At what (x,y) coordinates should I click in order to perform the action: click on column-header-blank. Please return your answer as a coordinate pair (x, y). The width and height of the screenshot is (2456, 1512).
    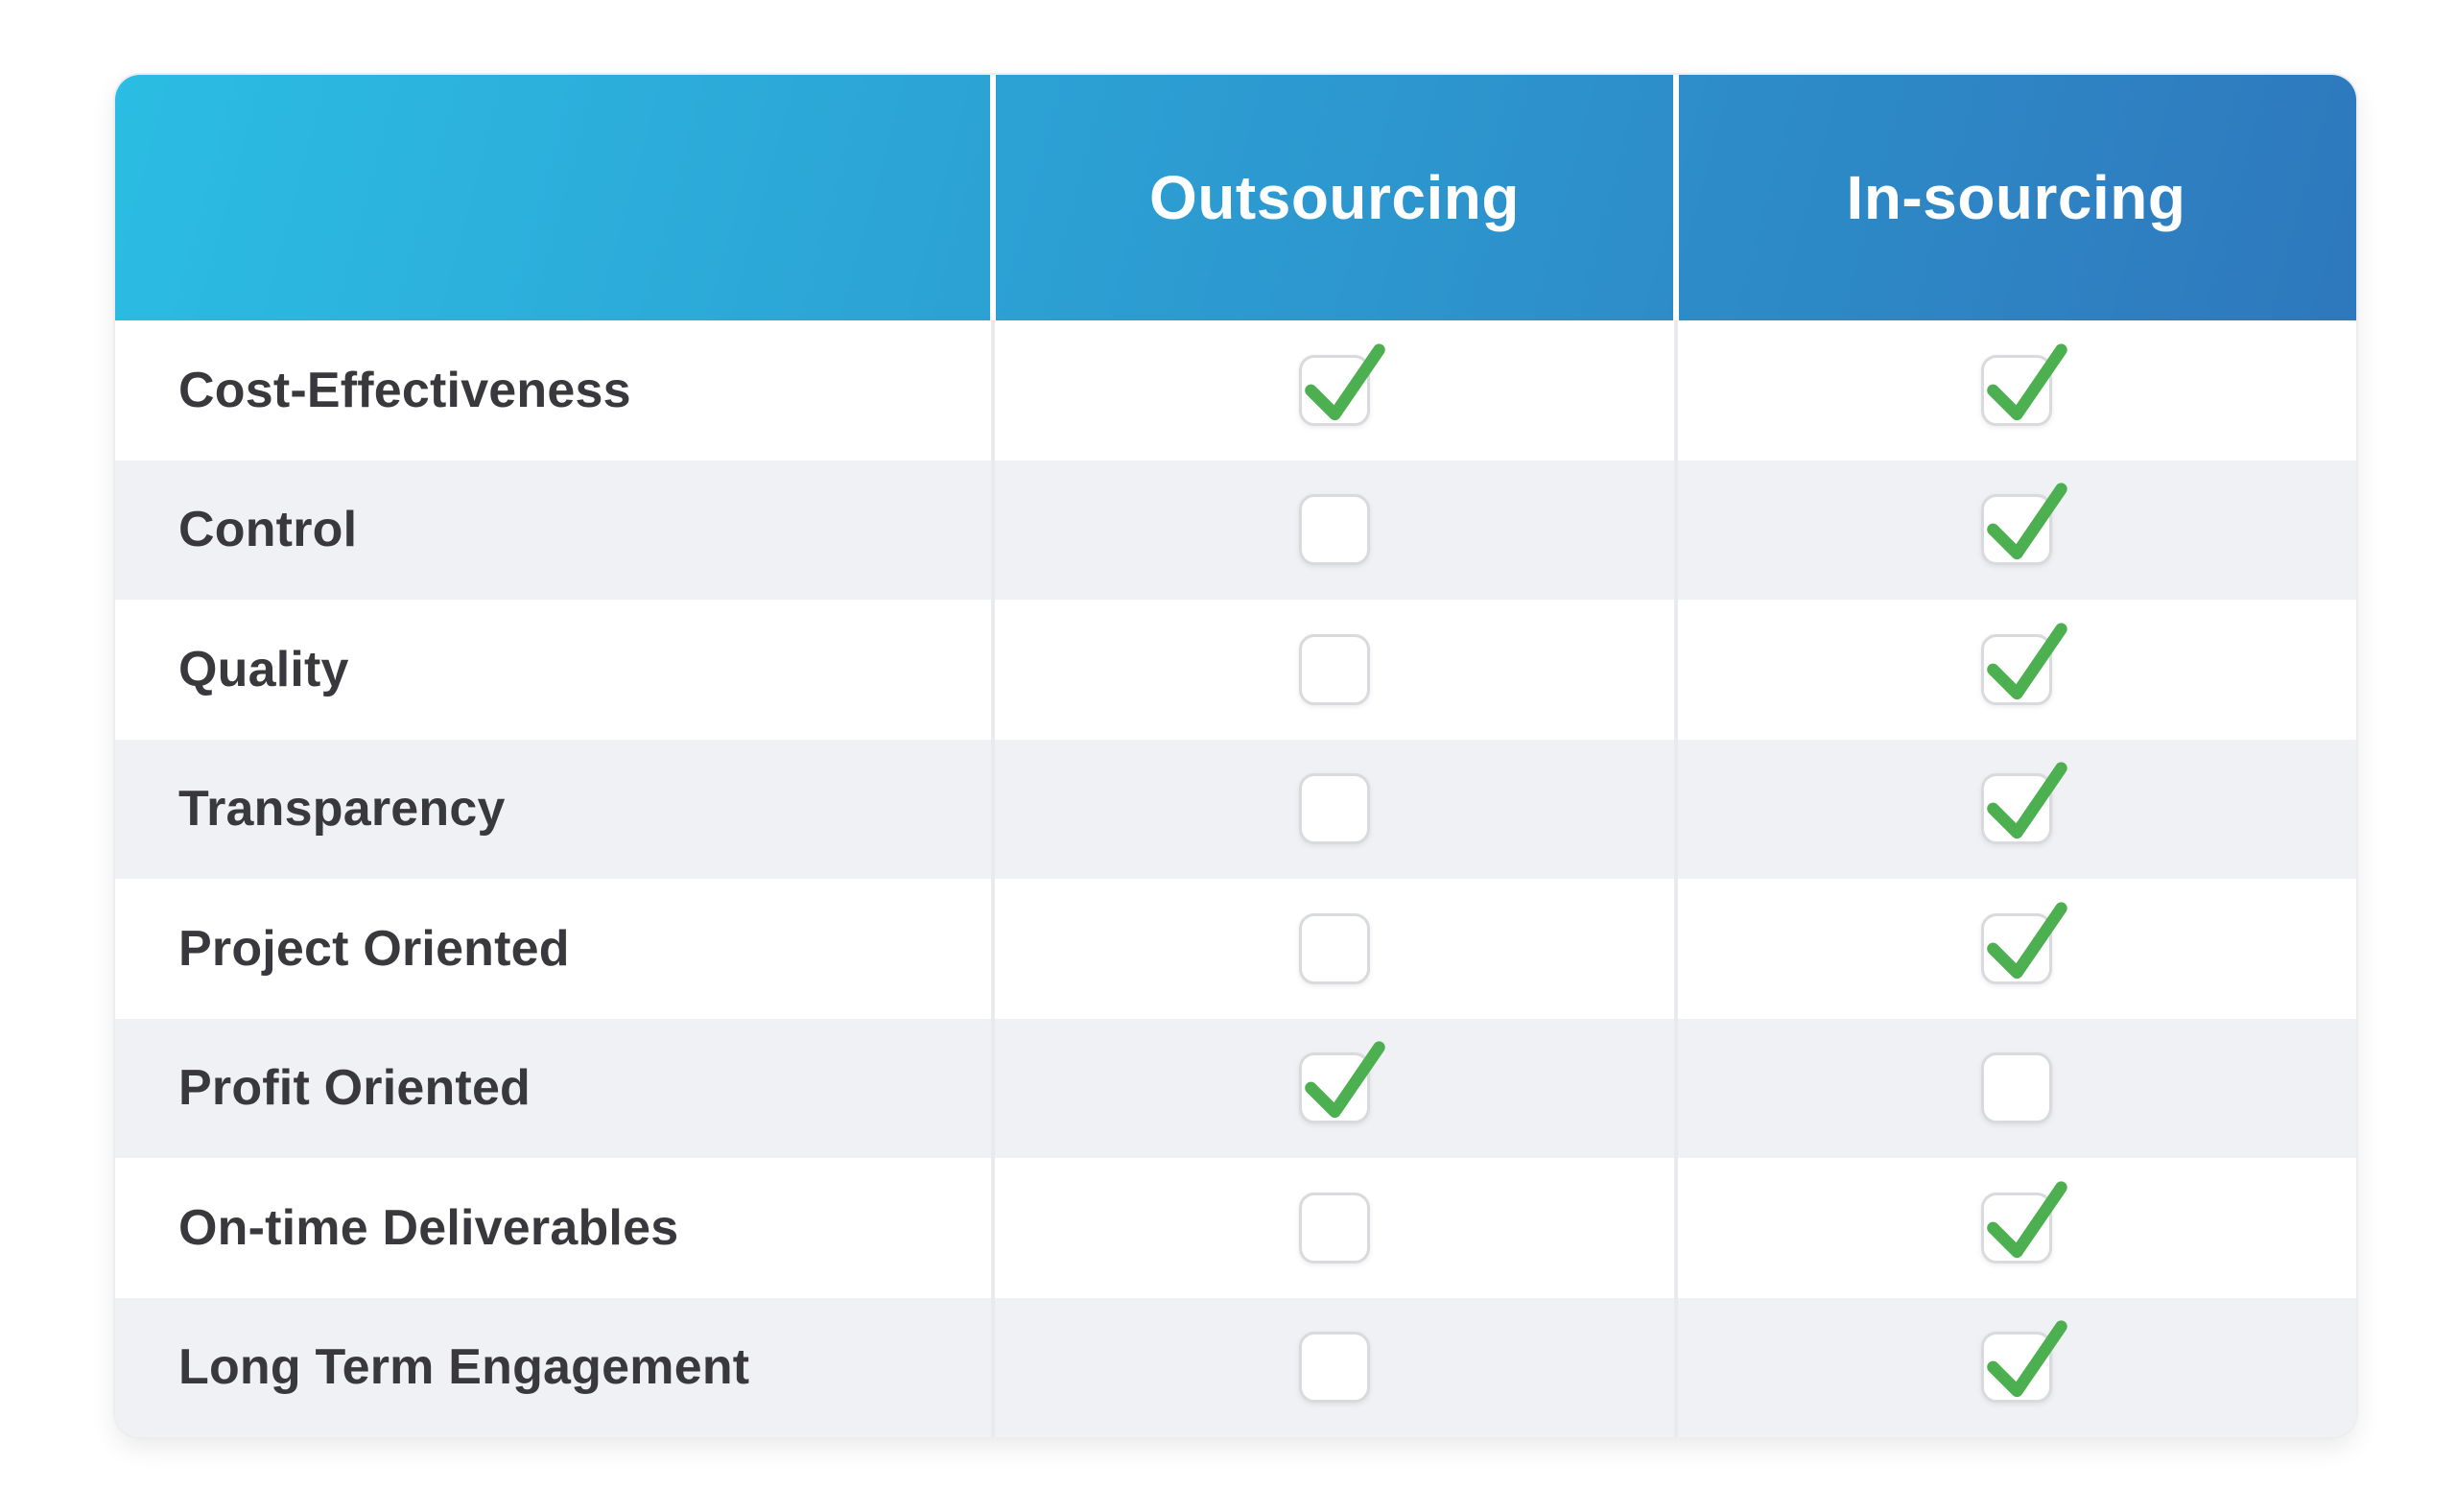
    Looking at the image, I should click on (554, 197).